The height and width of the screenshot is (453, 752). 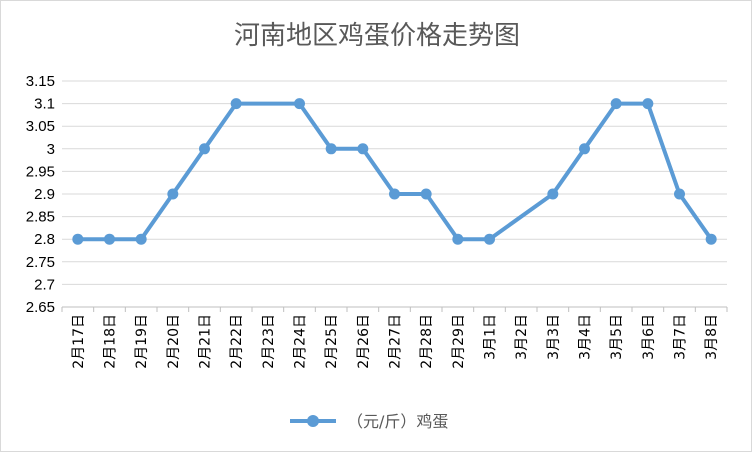 What do you see at coordinates (313, 421) in the screenshot?
I see `legend-point-marker` at bounding box center [313, 421].